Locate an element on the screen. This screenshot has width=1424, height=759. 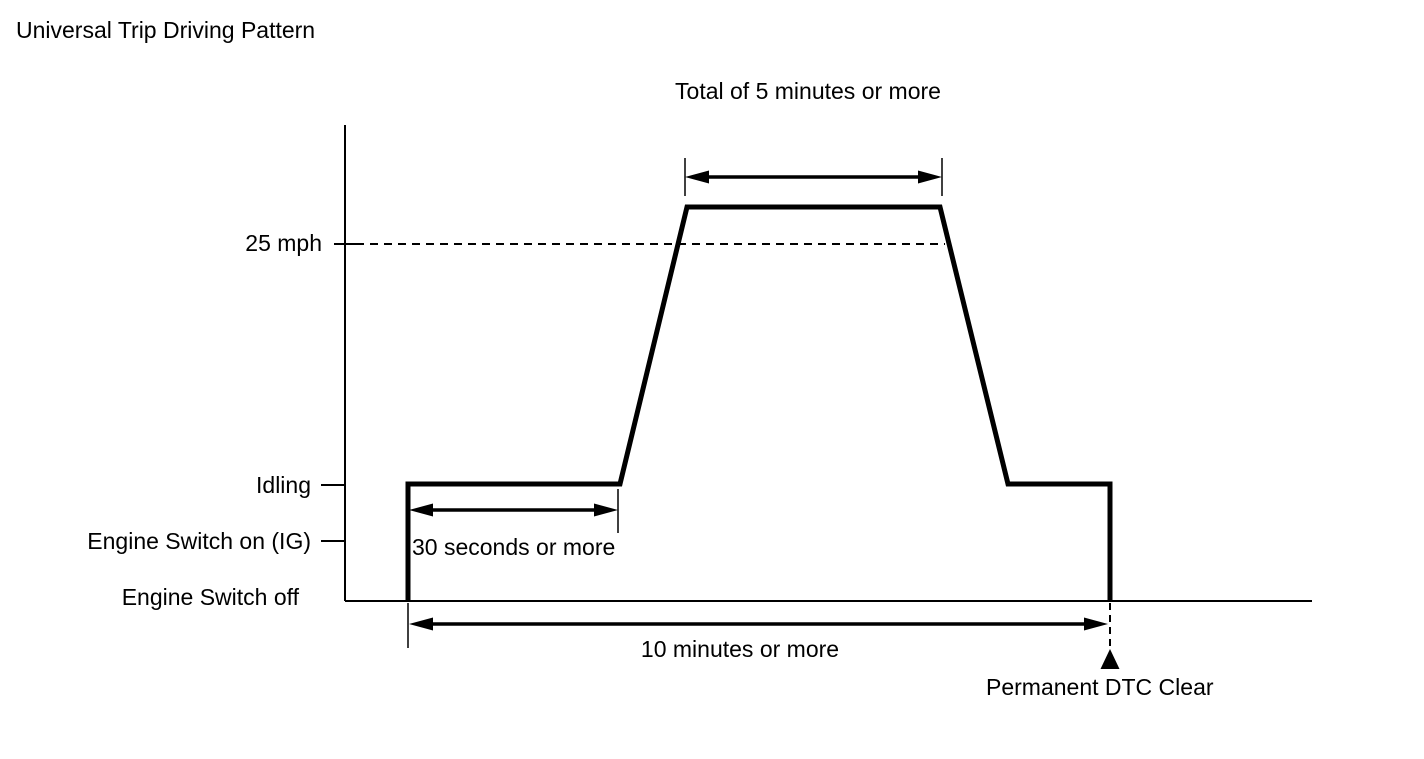
total-duration-arrow is located at coordinates (813, 177).